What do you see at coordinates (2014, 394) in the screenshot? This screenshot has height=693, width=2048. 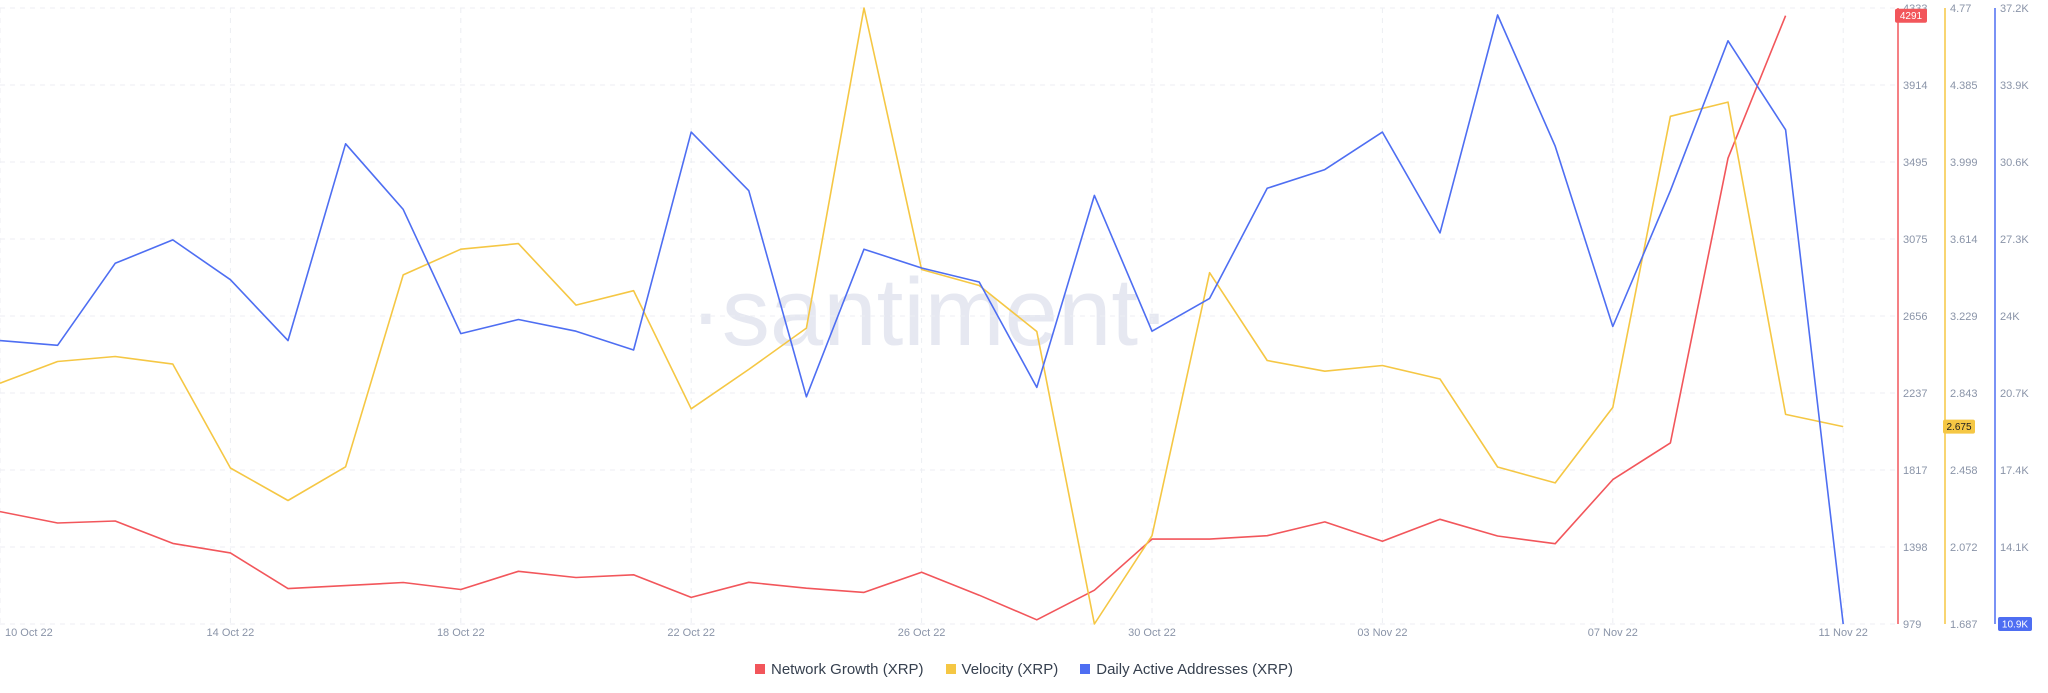 I see `y-tick-label-daa: 20.7K` at bounding box center [2014, 394].